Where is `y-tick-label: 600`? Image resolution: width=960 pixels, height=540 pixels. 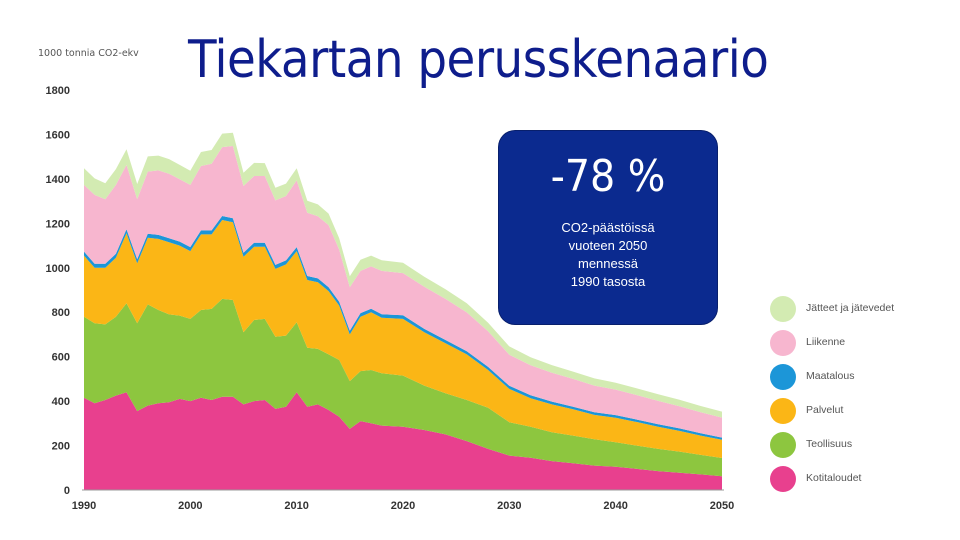
y-tick-label: 600 is located at coordinates (61, 358).